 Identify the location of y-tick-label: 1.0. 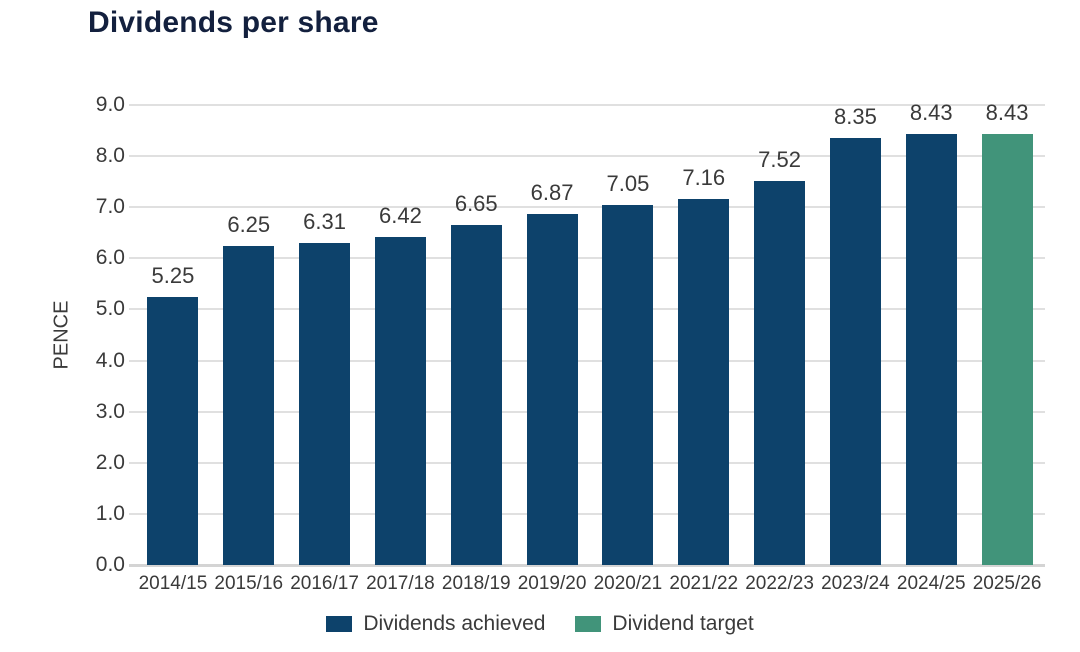
(110, 513).